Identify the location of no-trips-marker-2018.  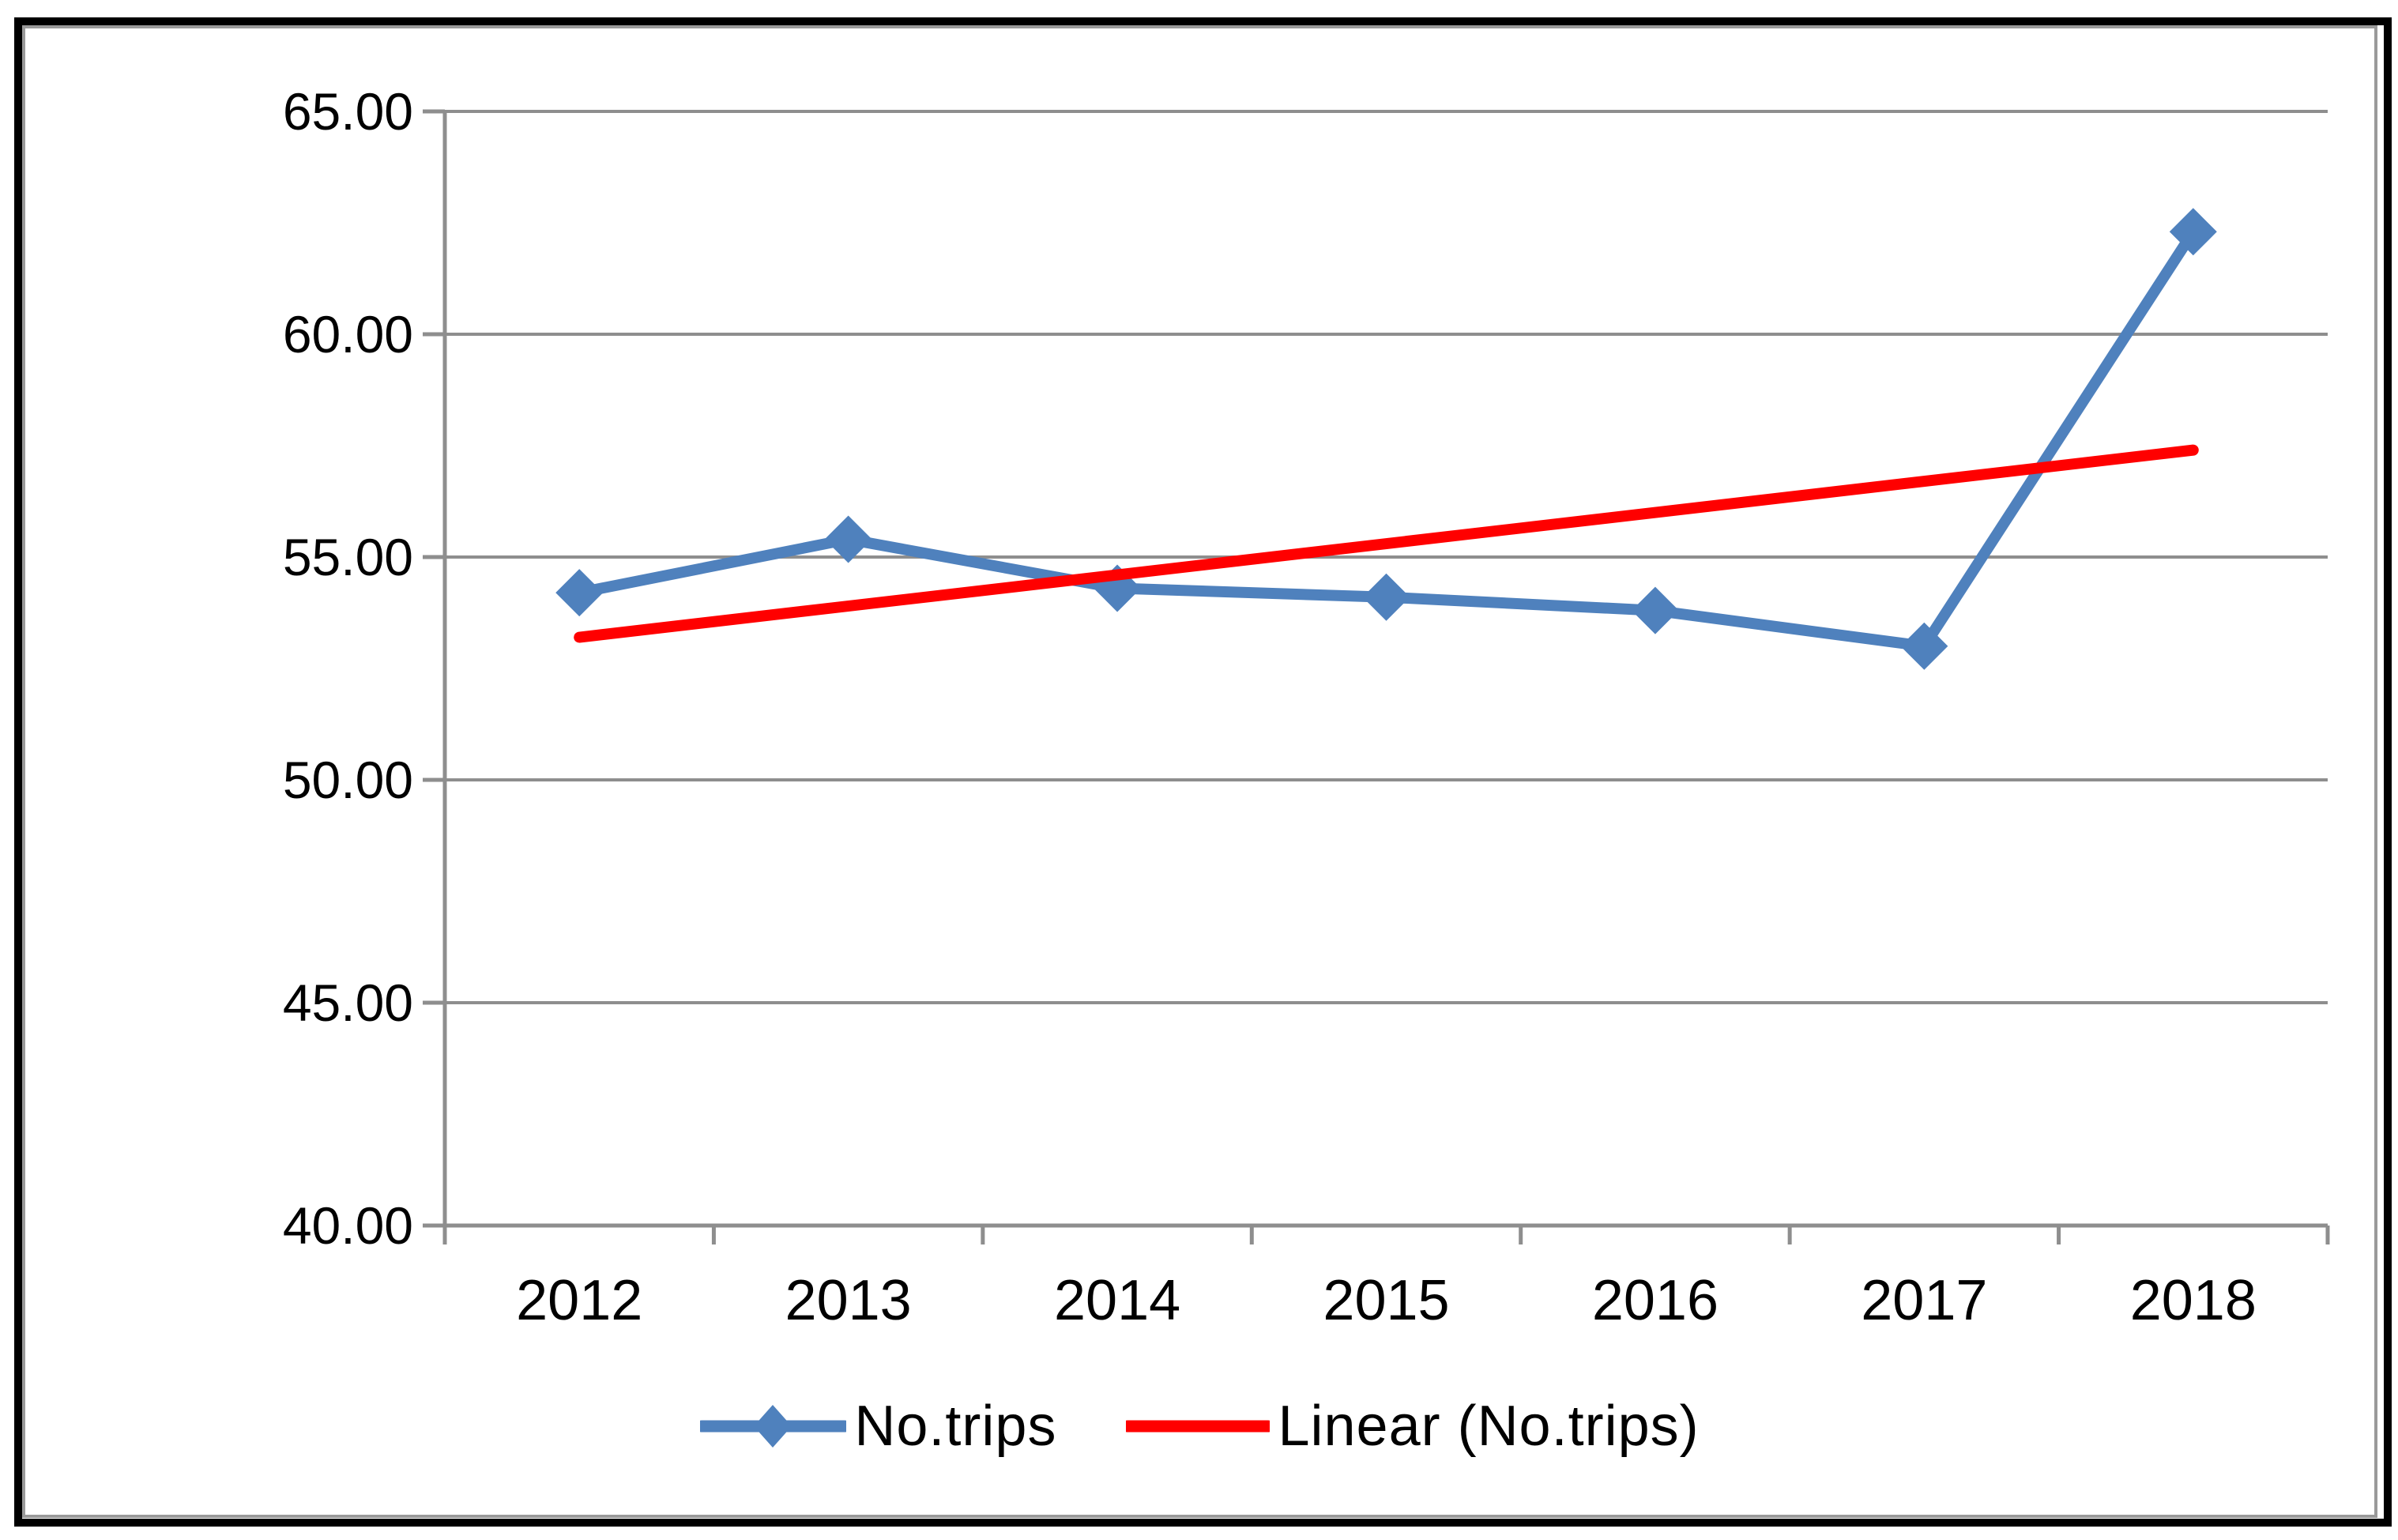
(2193, 232).